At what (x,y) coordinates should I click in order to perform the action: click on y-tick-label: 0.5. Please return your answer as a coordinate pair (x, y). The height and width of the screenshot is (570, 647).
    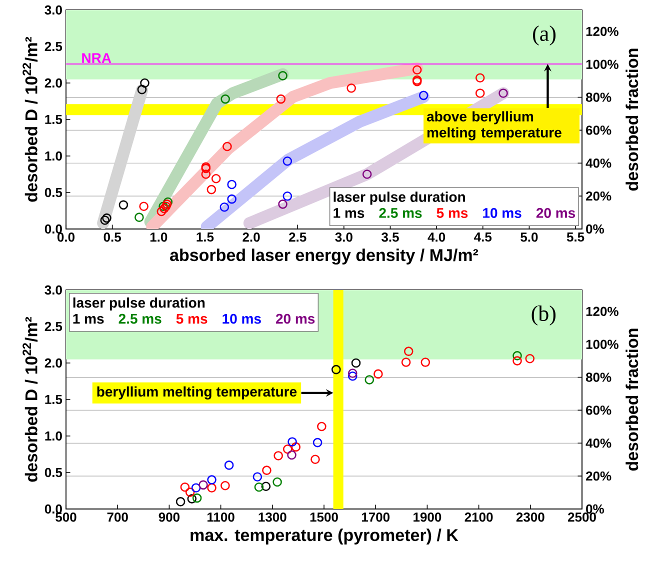
    Looking at the image, I should click on (53, 473).